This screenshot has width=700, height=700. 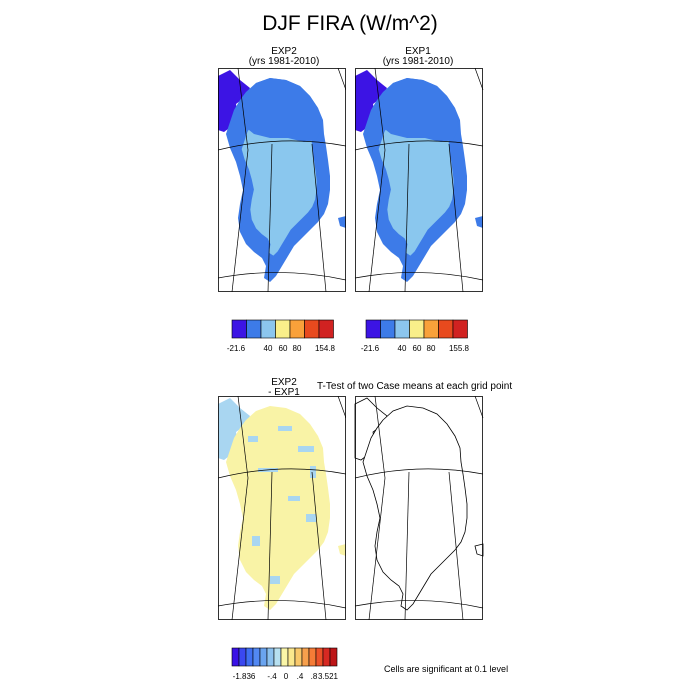 I want to click on diff-name-line1: EXP2, so click(x=284, y=382).